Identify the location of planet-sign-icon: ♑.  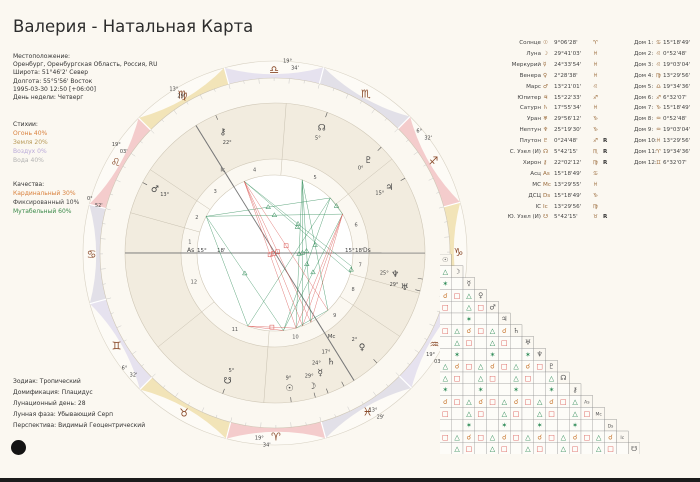
(596, 119).